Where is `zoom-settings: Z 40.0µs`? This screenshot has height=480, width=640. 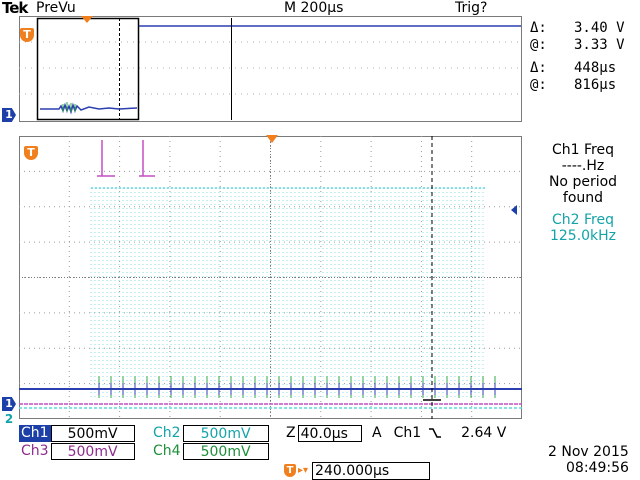
zoom-settings: Z 40.0µs is located at coordinates (323, 433).